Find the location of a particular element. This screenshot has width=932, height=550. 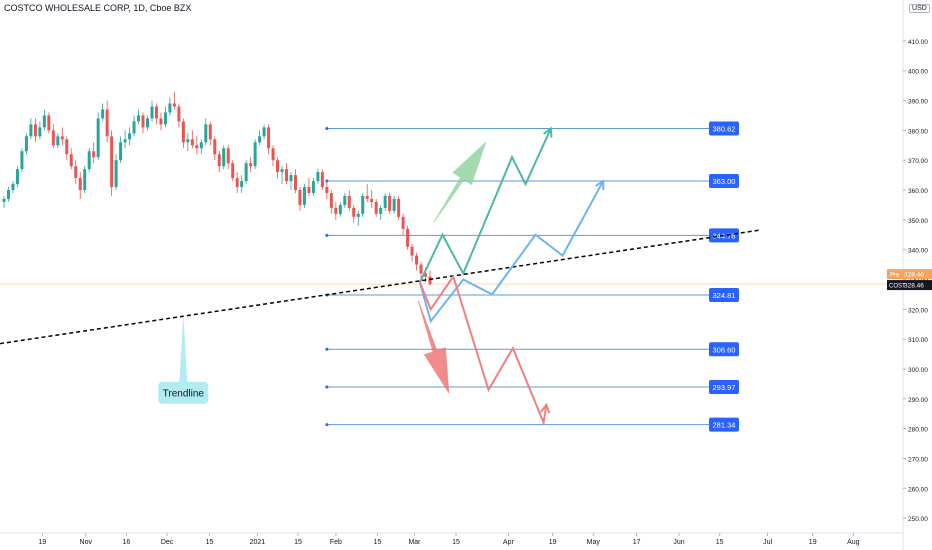

current-price-label: 328.46 is located at coordinates (914, 286).